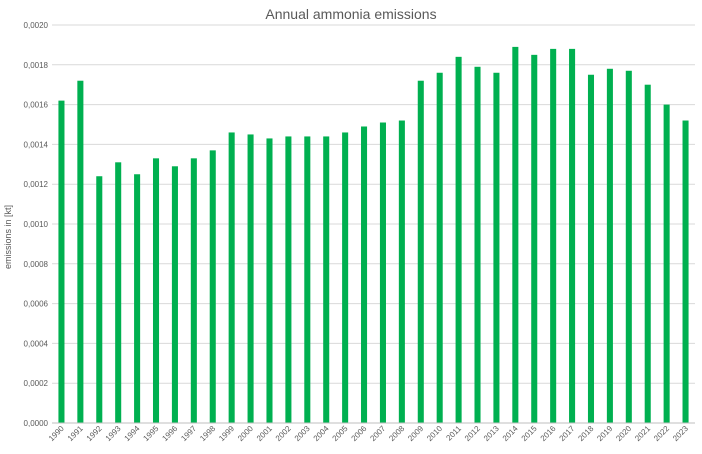  What do you see at coordinates (36, 65) in the screenshot?
I see `y-tick-label: 0,0018` at bounding box center [36, 65].